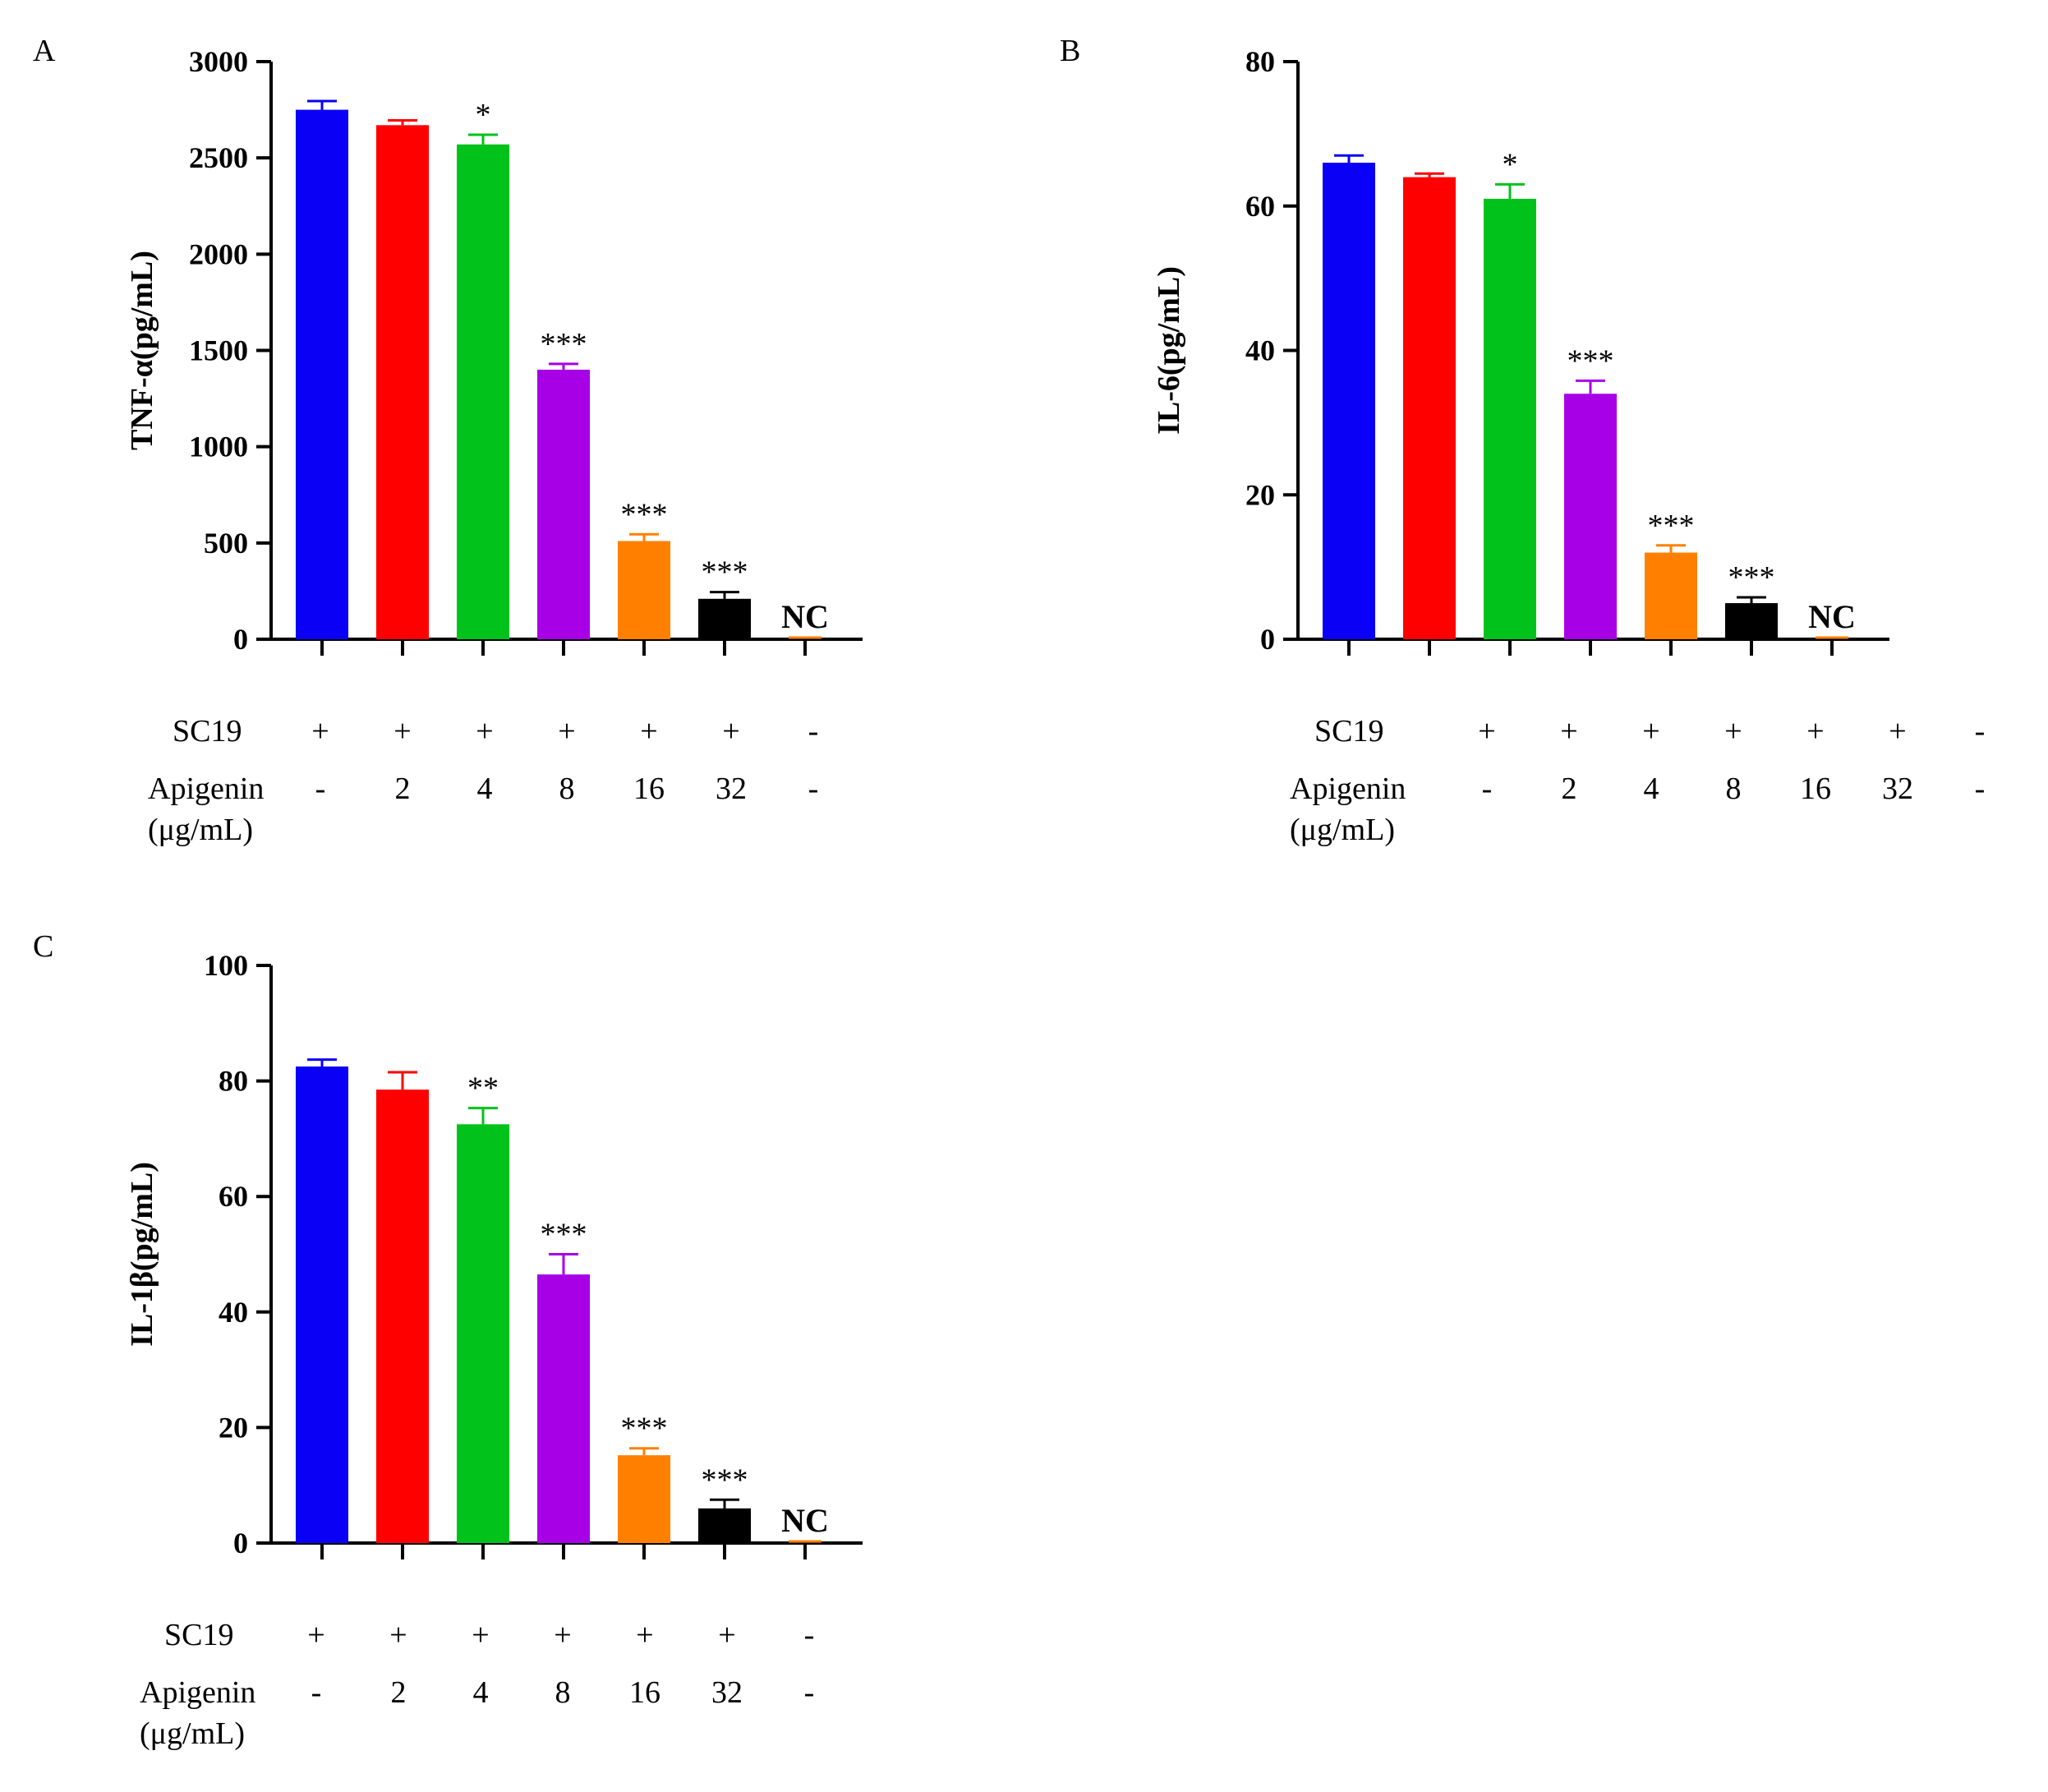 This screenshot has width=2048, height=1792. I want to click on y-tick-label: 2500, so click(218, 157).